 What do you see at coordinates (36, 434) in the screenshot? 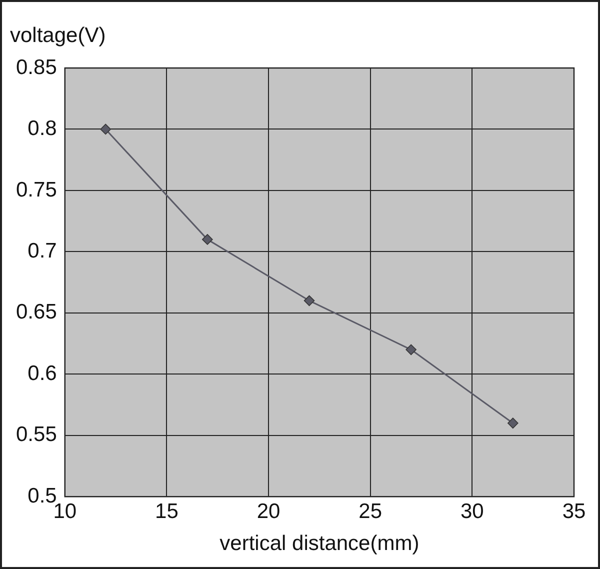
I see `y-tick-label: 0.55` at bounding box center [36, 434].